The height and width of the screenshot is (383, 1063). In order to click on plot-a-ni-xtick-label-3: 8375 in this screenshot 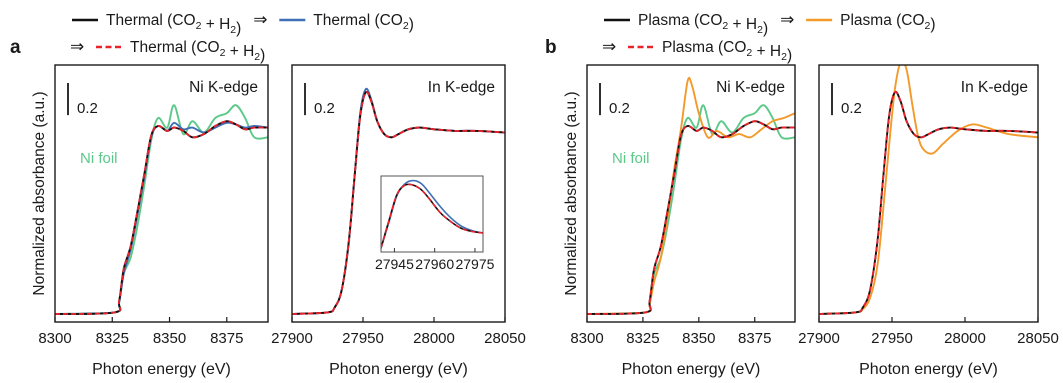, I will do `click(226, 338)`.